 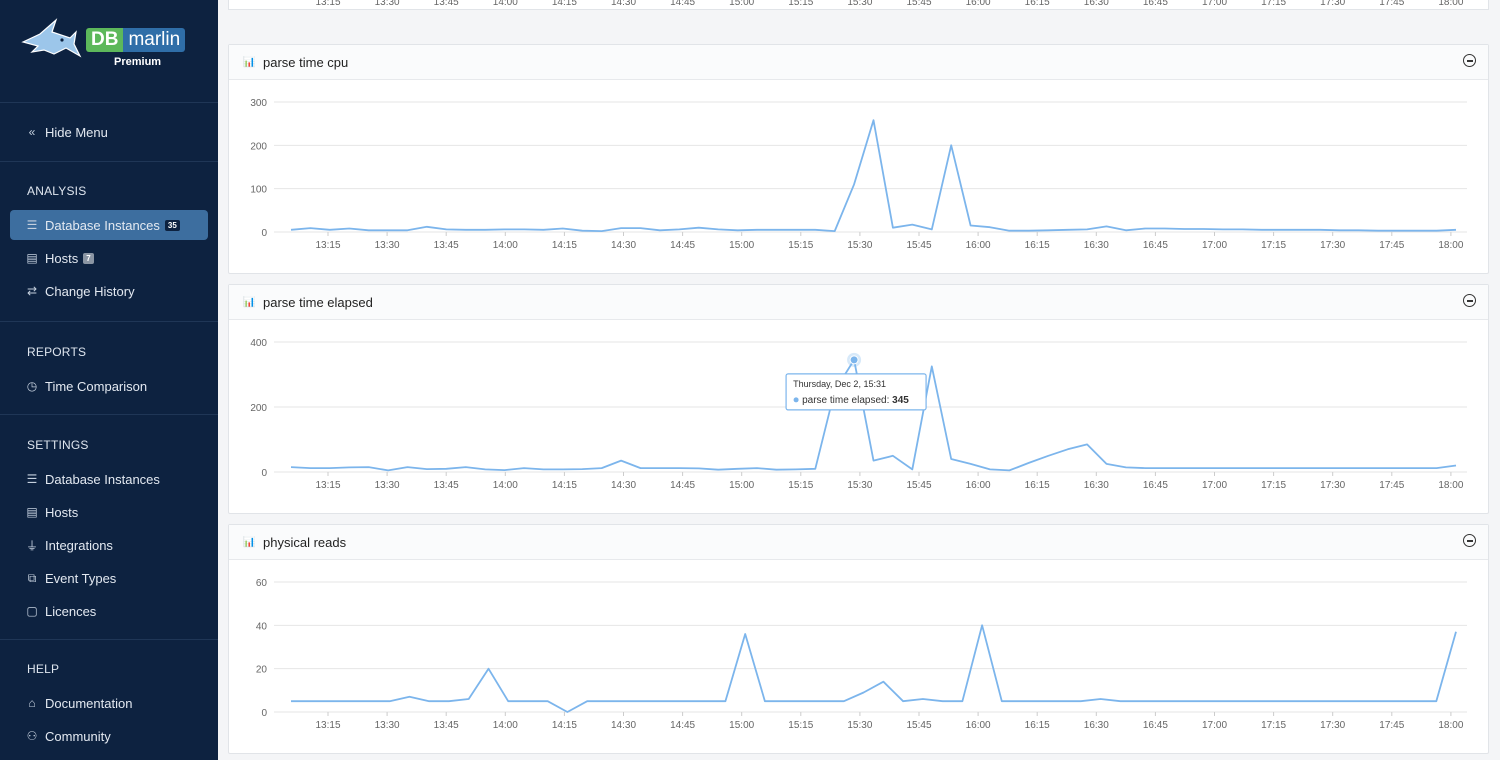 I want to click on sidebar-item-time-comparison: ◷ Time Comparison, so click(x=109, y=386).